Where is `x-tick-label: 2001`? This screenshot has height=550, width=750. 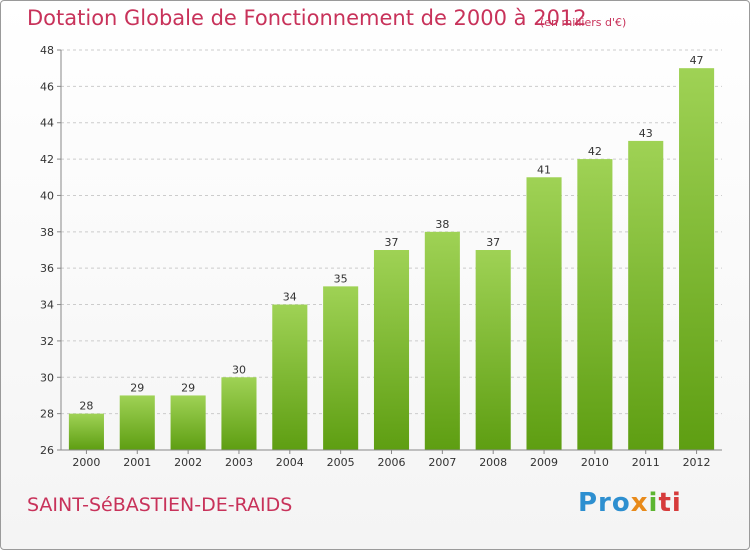
x-tick-label: 2001 is located at coordinates (137, 462).